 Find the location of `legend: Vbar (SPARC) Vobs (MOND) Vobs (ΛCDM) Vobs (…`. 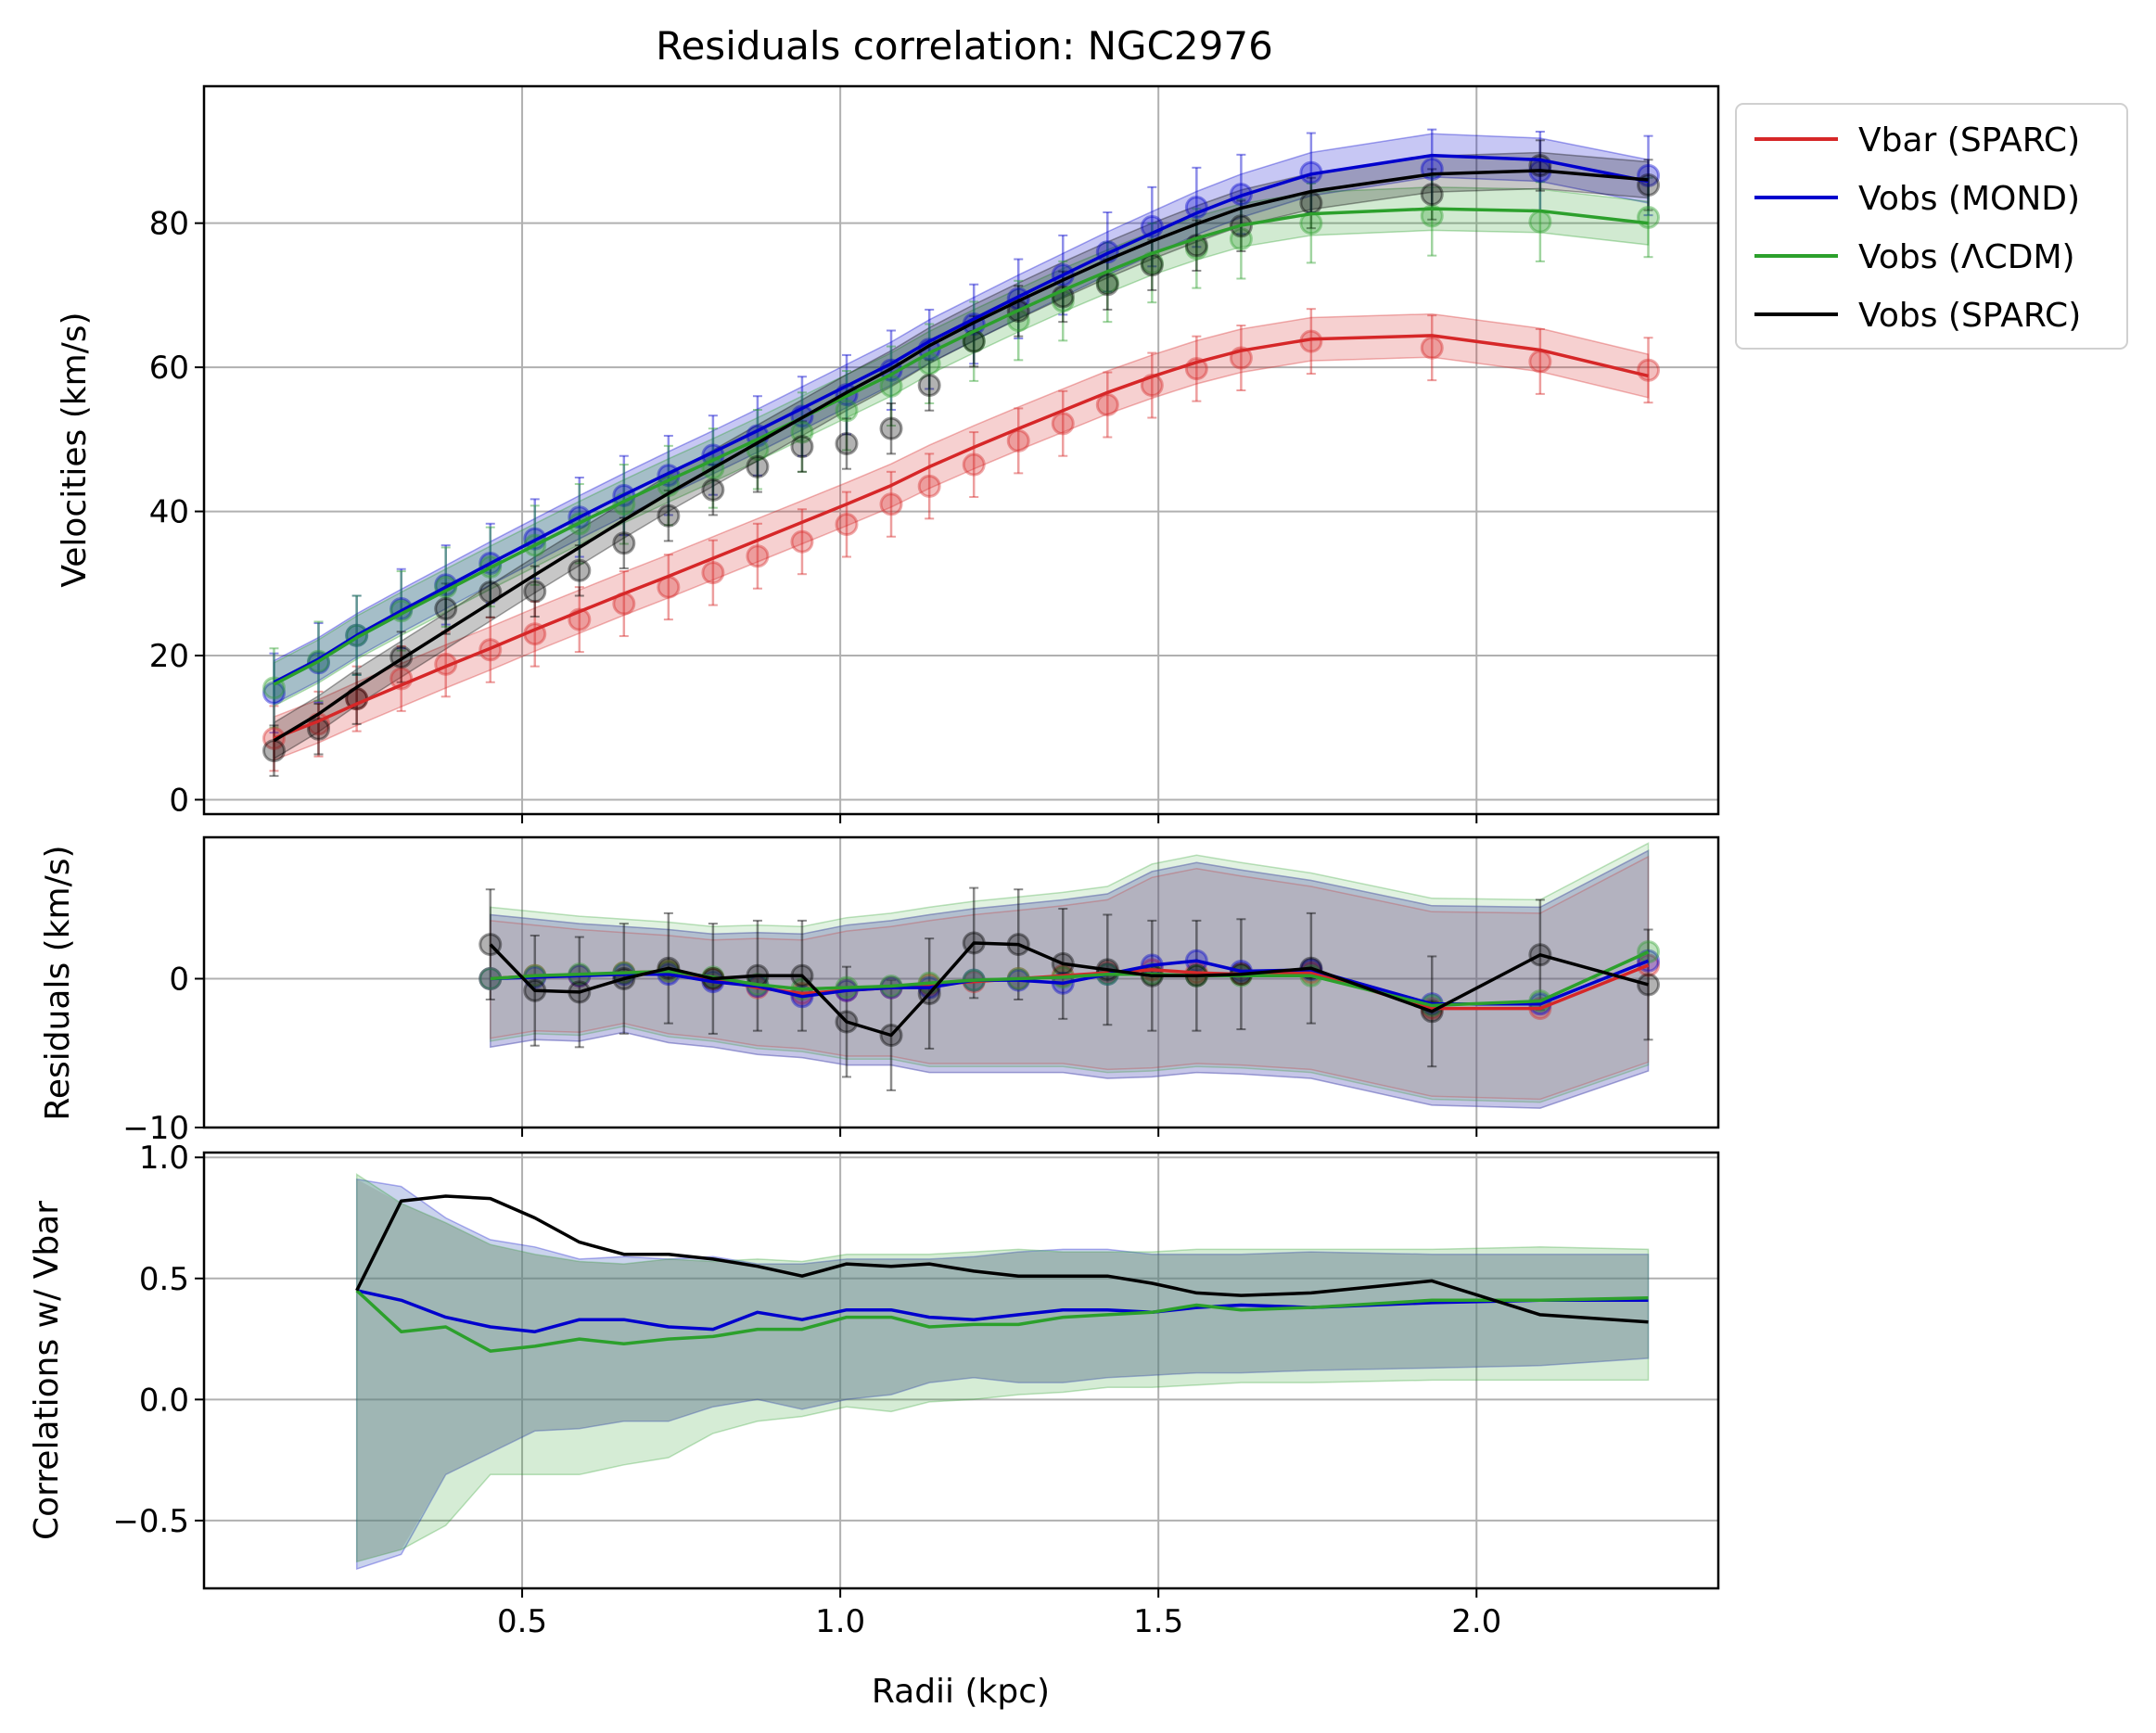

legend: Vbar (SPARC) Vobs (MOND) Vobs (ΛCDM) Vobs (… is located at coordinates (1932, 226).